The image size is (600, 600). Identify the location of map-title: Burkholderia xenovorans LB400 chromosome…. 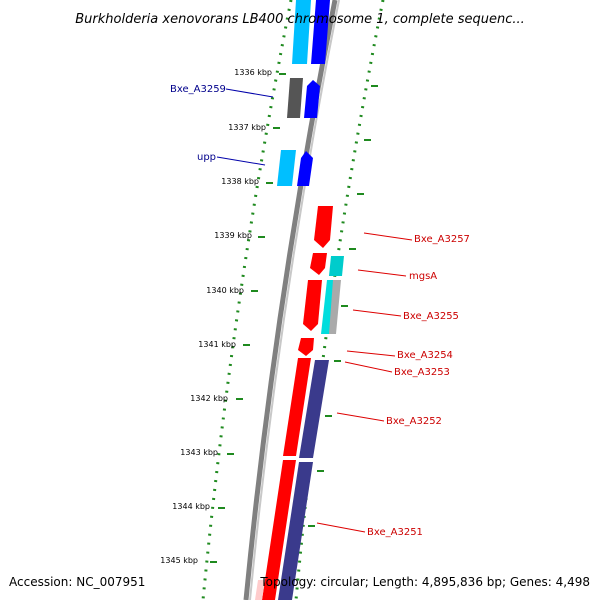
(300, 19).